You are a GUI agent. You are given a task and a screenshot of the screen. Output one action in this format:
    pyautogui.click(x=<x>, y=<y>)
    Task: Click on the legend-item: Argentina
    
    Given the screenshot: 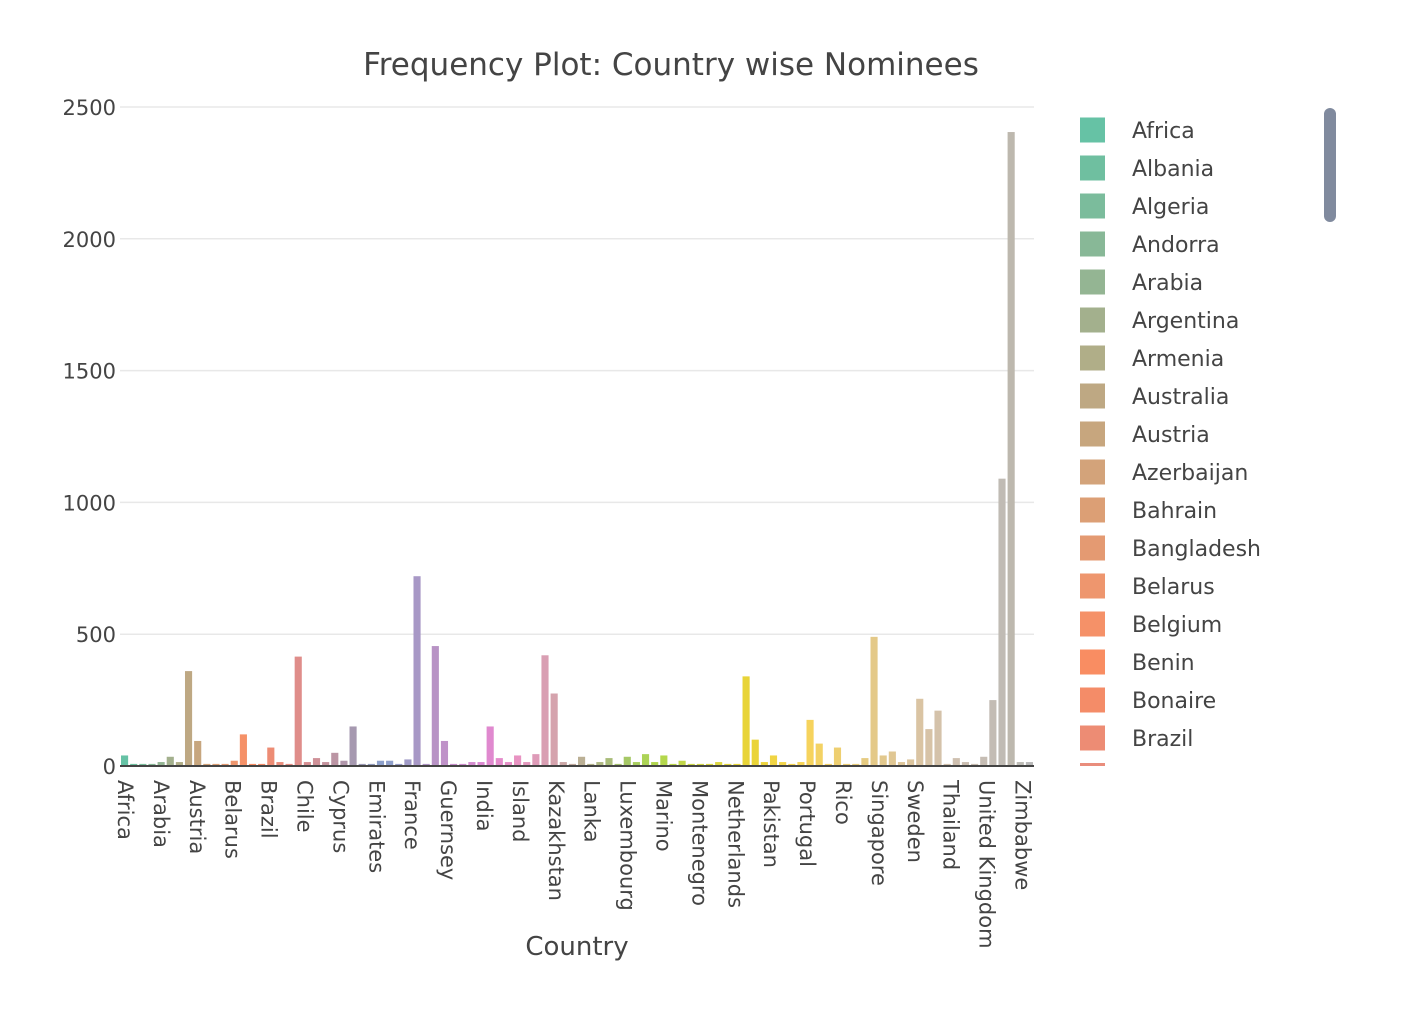 What is the action you would take?
    pyautogui.click(x=1159, y=321)
    